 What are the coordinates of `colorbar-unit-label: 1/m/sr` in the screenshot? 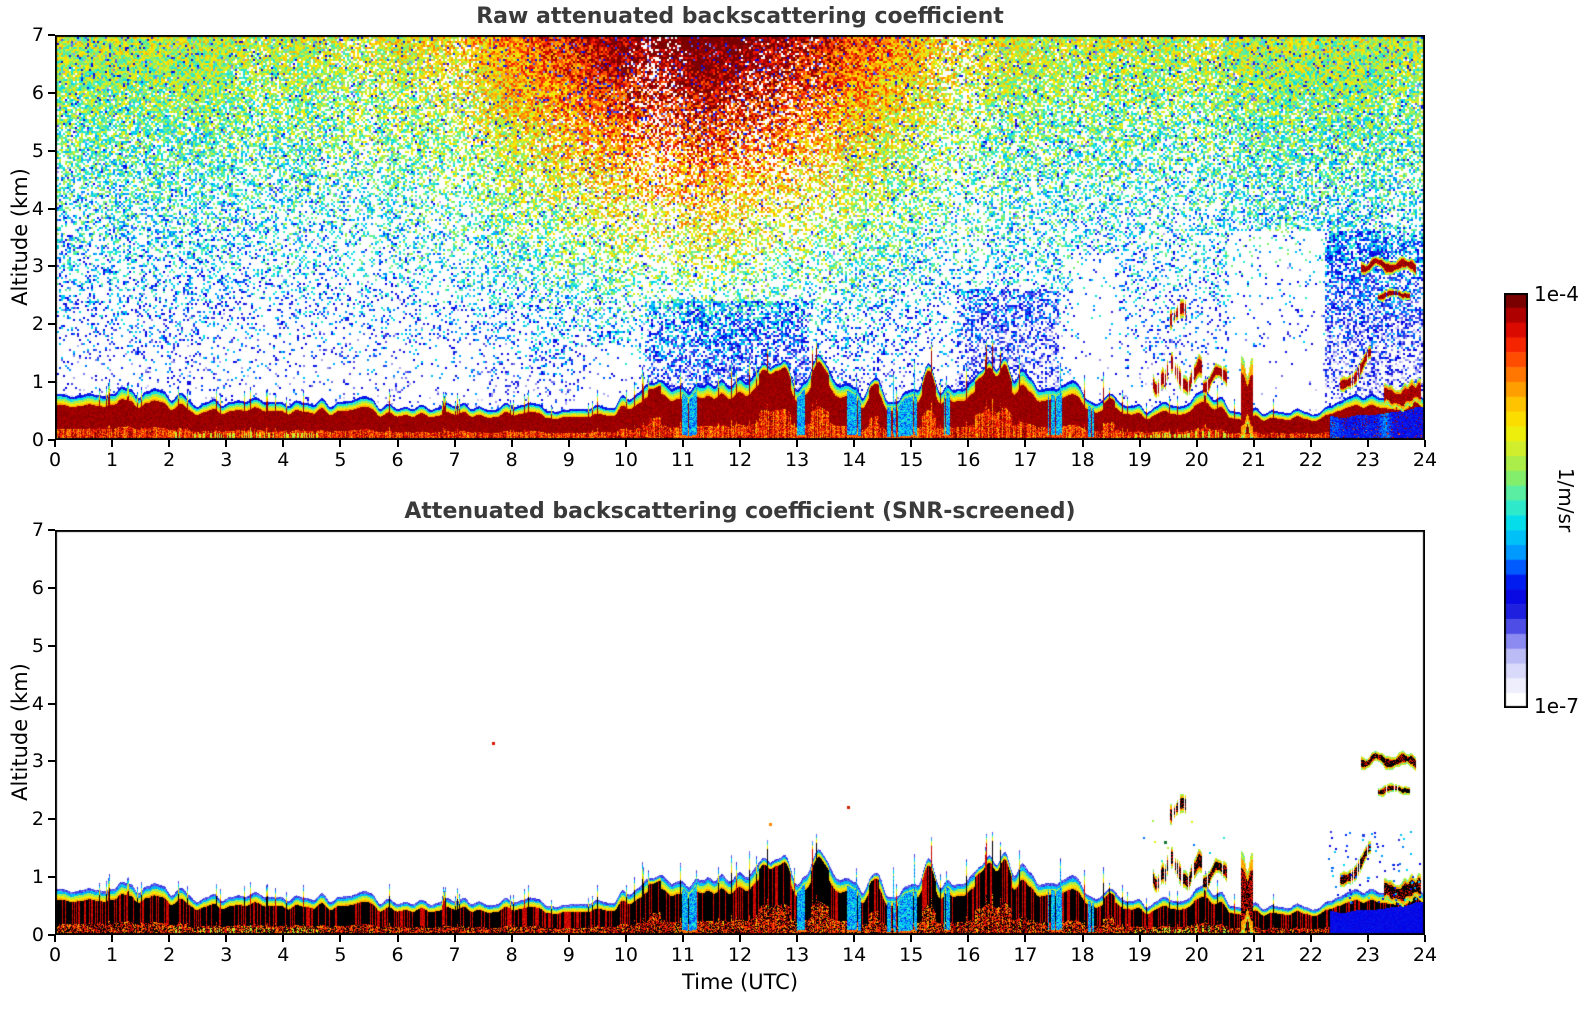 It's located at (1566, 500).